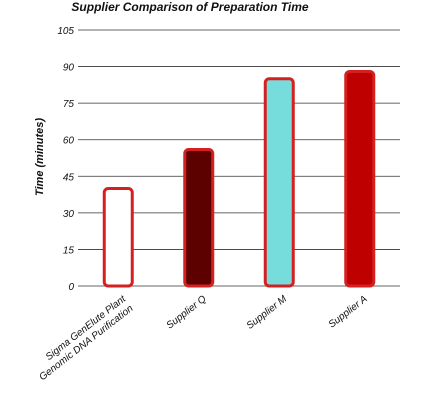 Image resolution: width=433 pixels, height=402 pixels. Describe the element at coordinates (69, 68) in the screenshot. I see `y-tick-label: 90` at that location.